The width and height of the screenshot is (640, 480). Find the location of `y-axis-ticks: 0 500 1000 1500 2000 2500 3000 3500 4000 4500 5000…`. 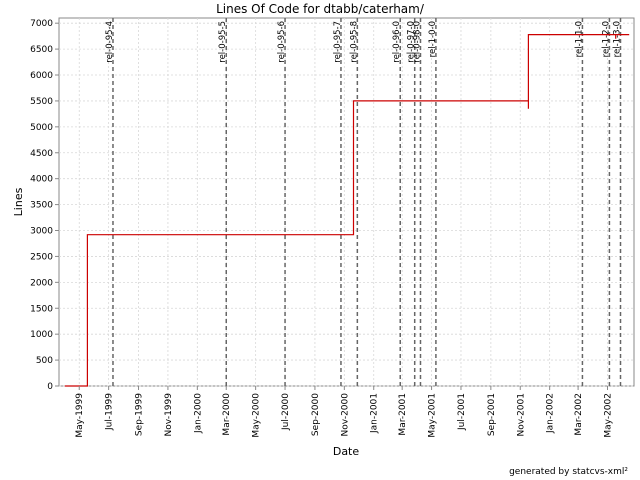

y-axis-ticks: 0 500 1000 1500 2000 2500 3000 3500 4000 4500 5000… is located at coordinates (44, 205).